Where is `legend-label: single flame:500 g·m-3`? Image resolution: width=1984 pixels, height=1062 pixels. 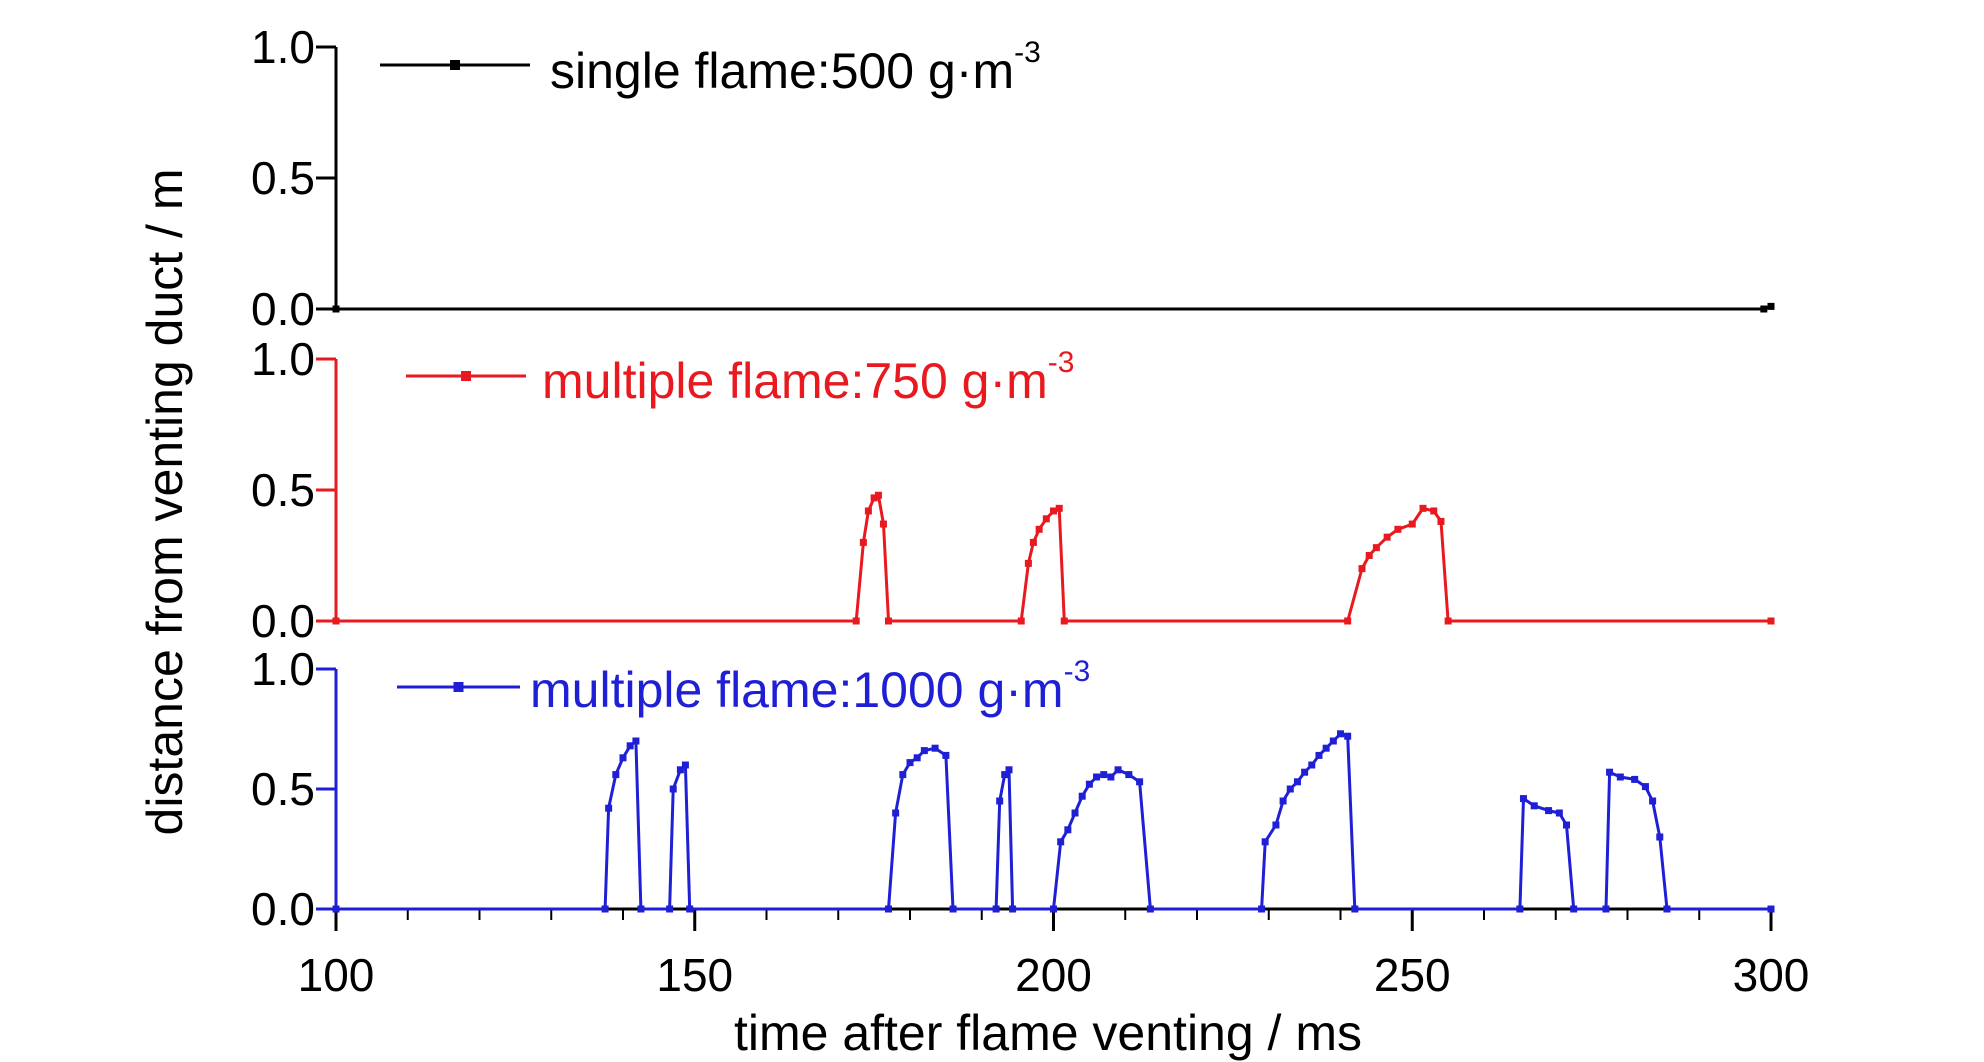 legend-label: single flame:500 g·m-3 is located at coordinates (795, 67).